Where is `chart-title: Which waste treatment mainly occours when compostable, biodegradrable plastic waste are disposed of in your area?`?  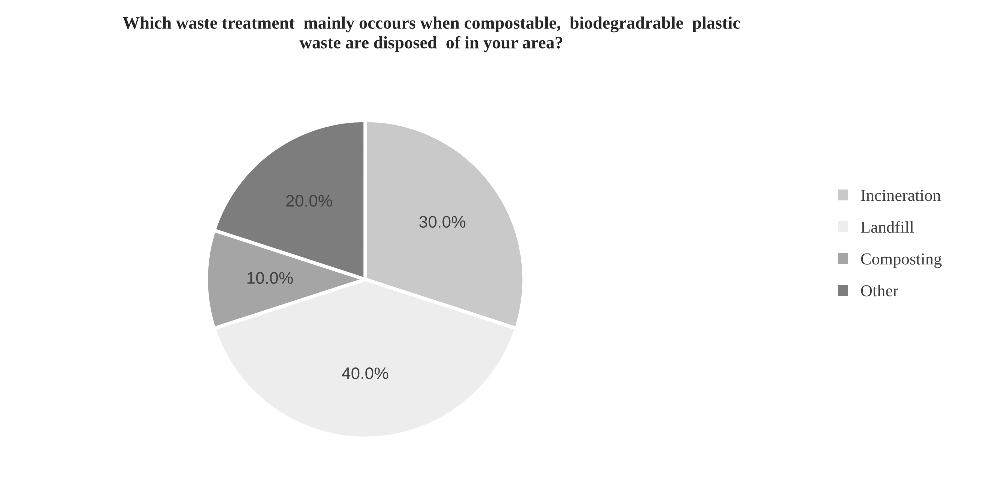 chart-title: Which waste treatment mainly occours when compostable, biodegradrable plastic waste are disposed of in your area? is located at coordinates (431, 34).